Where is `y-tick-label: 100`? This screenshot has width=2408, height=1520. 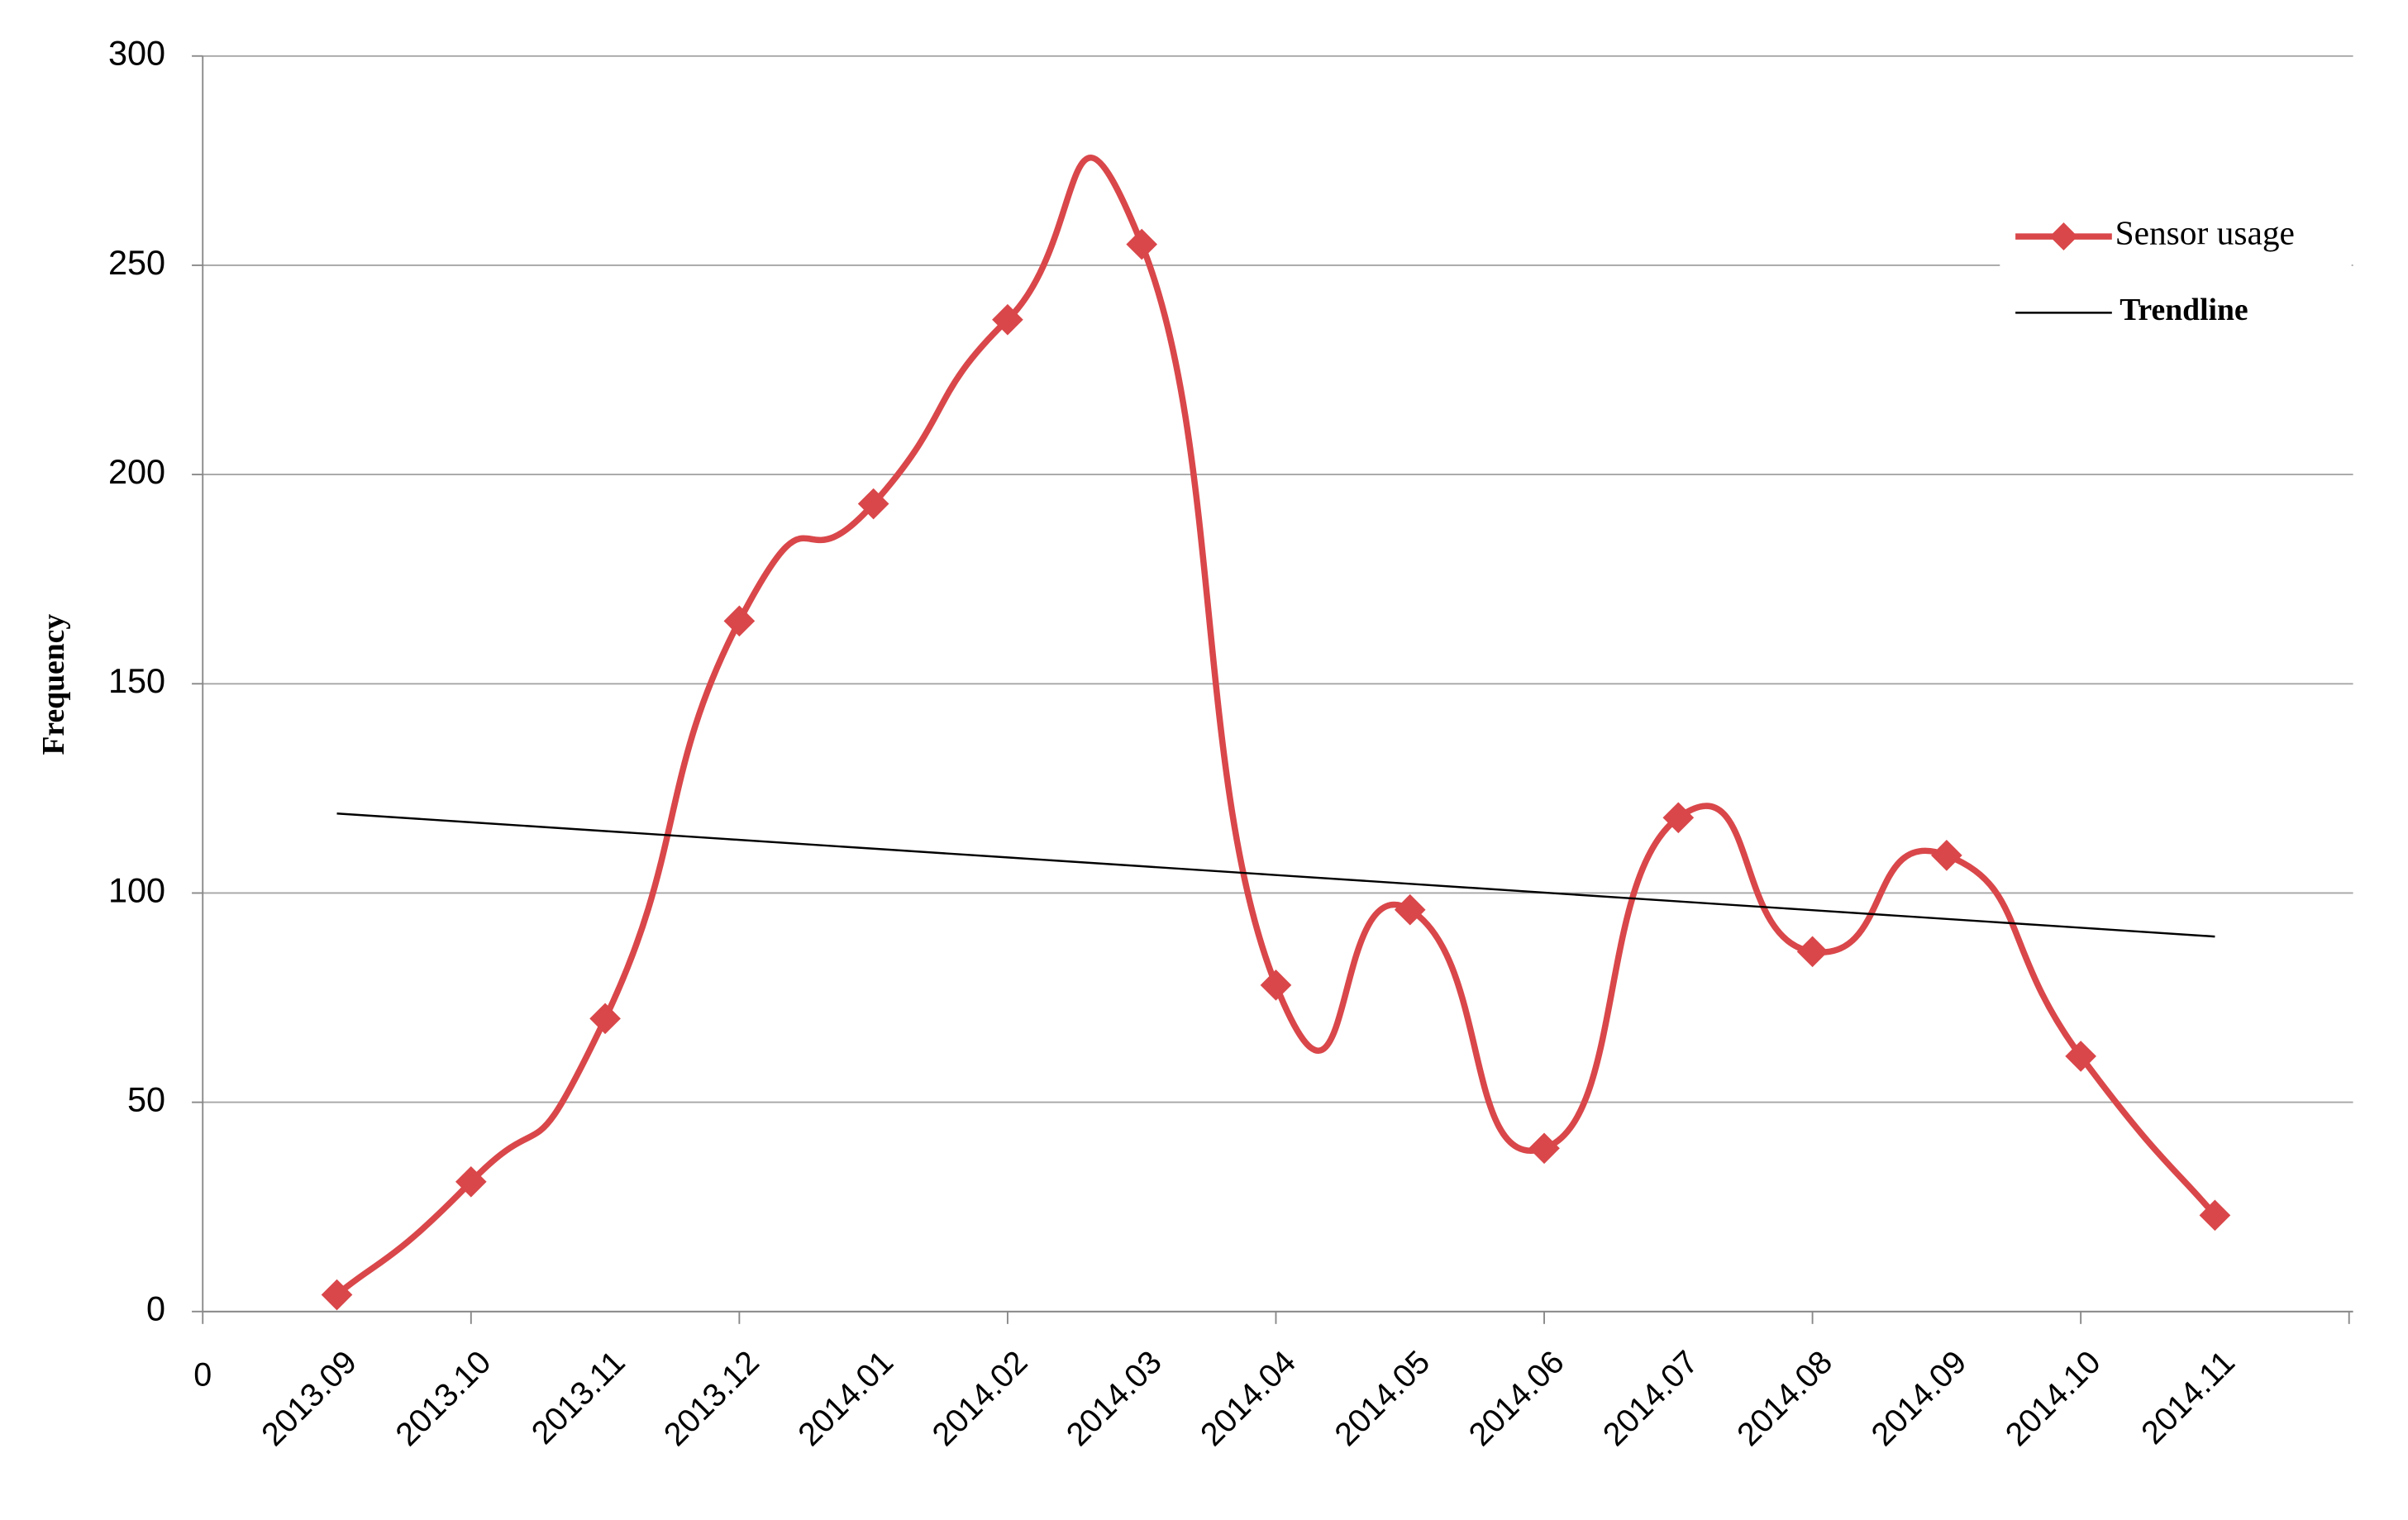 y-tick-label: 100 is located at coordinates (136, 890).